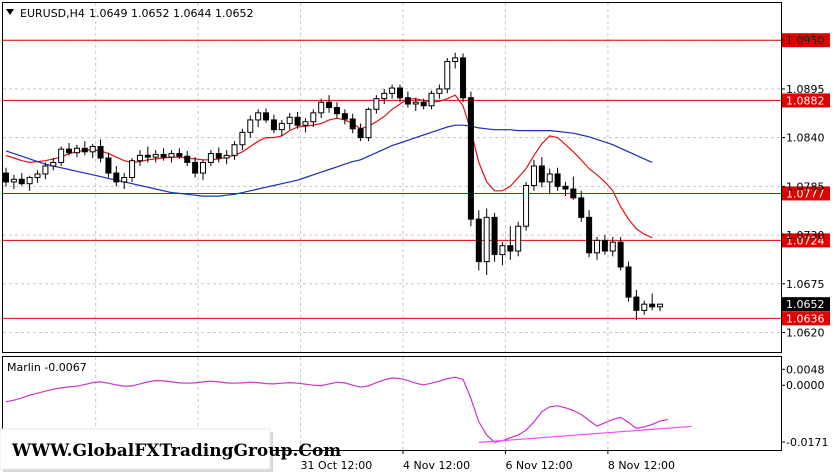 The image size is (838, 476). What do you see at coordinates (807, 442) in the screenshot?
I see `ind-y-tick-label: -0.0171` at bounding box center [807, 442].